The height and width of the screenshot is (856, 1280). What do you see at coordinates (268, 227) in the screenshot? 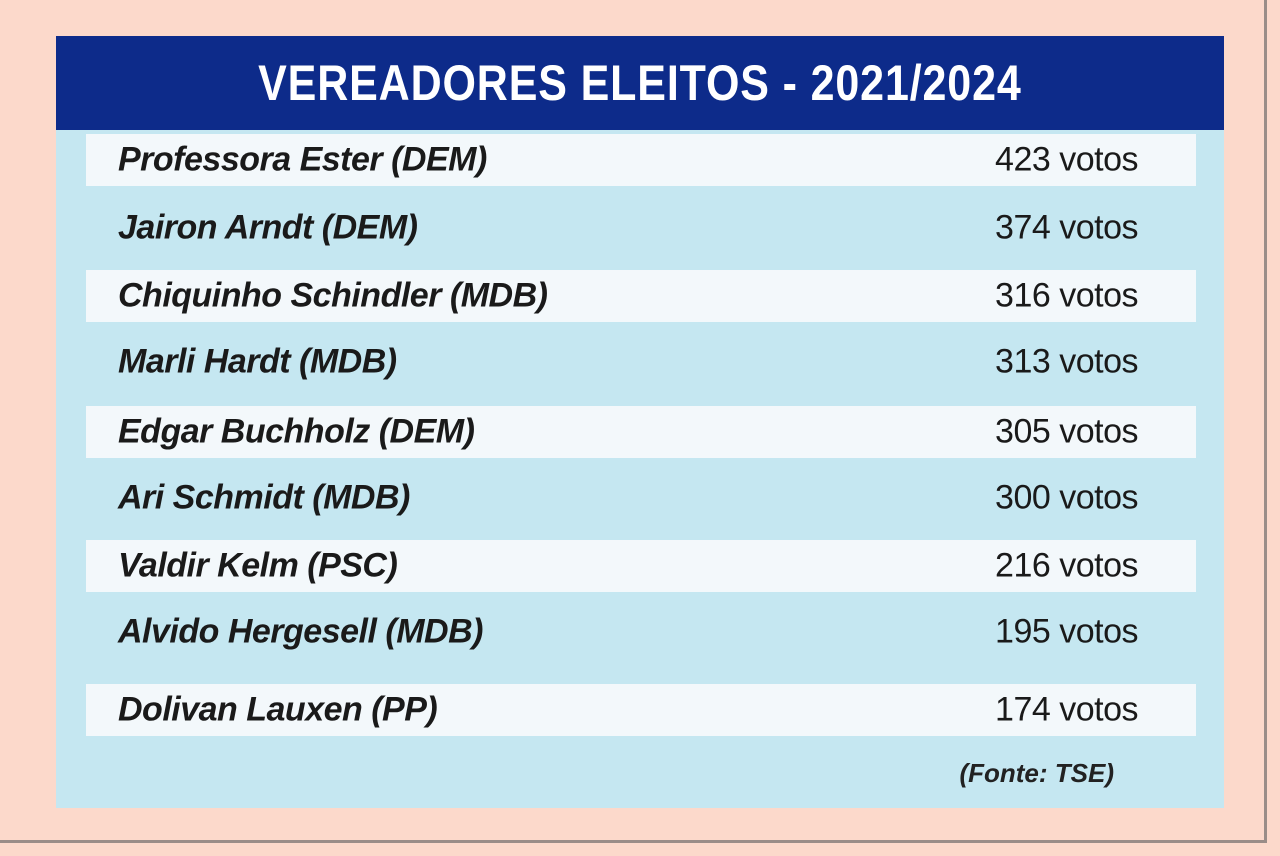
I see `candidate-name: Jairon Arndt (DEM)` at bounding box center [268, 227].